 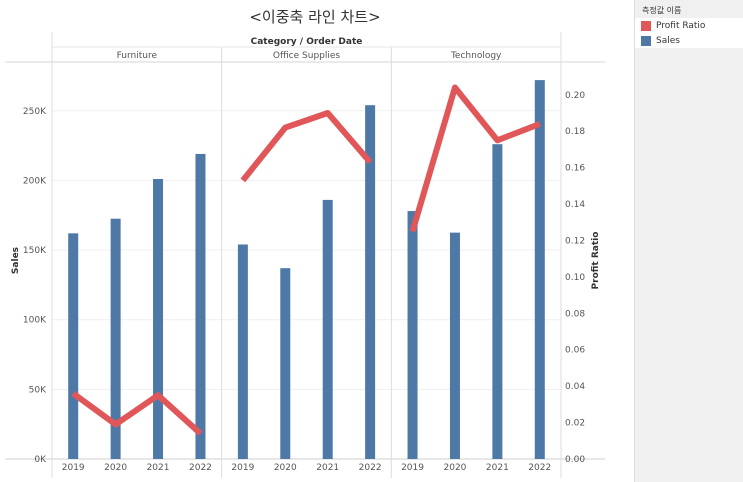 What do you see at coordinates (681, 25) in the screenshot?
I see `legend-label-profit-ratio: Profit Ratio` at bounding box center [681, 25].